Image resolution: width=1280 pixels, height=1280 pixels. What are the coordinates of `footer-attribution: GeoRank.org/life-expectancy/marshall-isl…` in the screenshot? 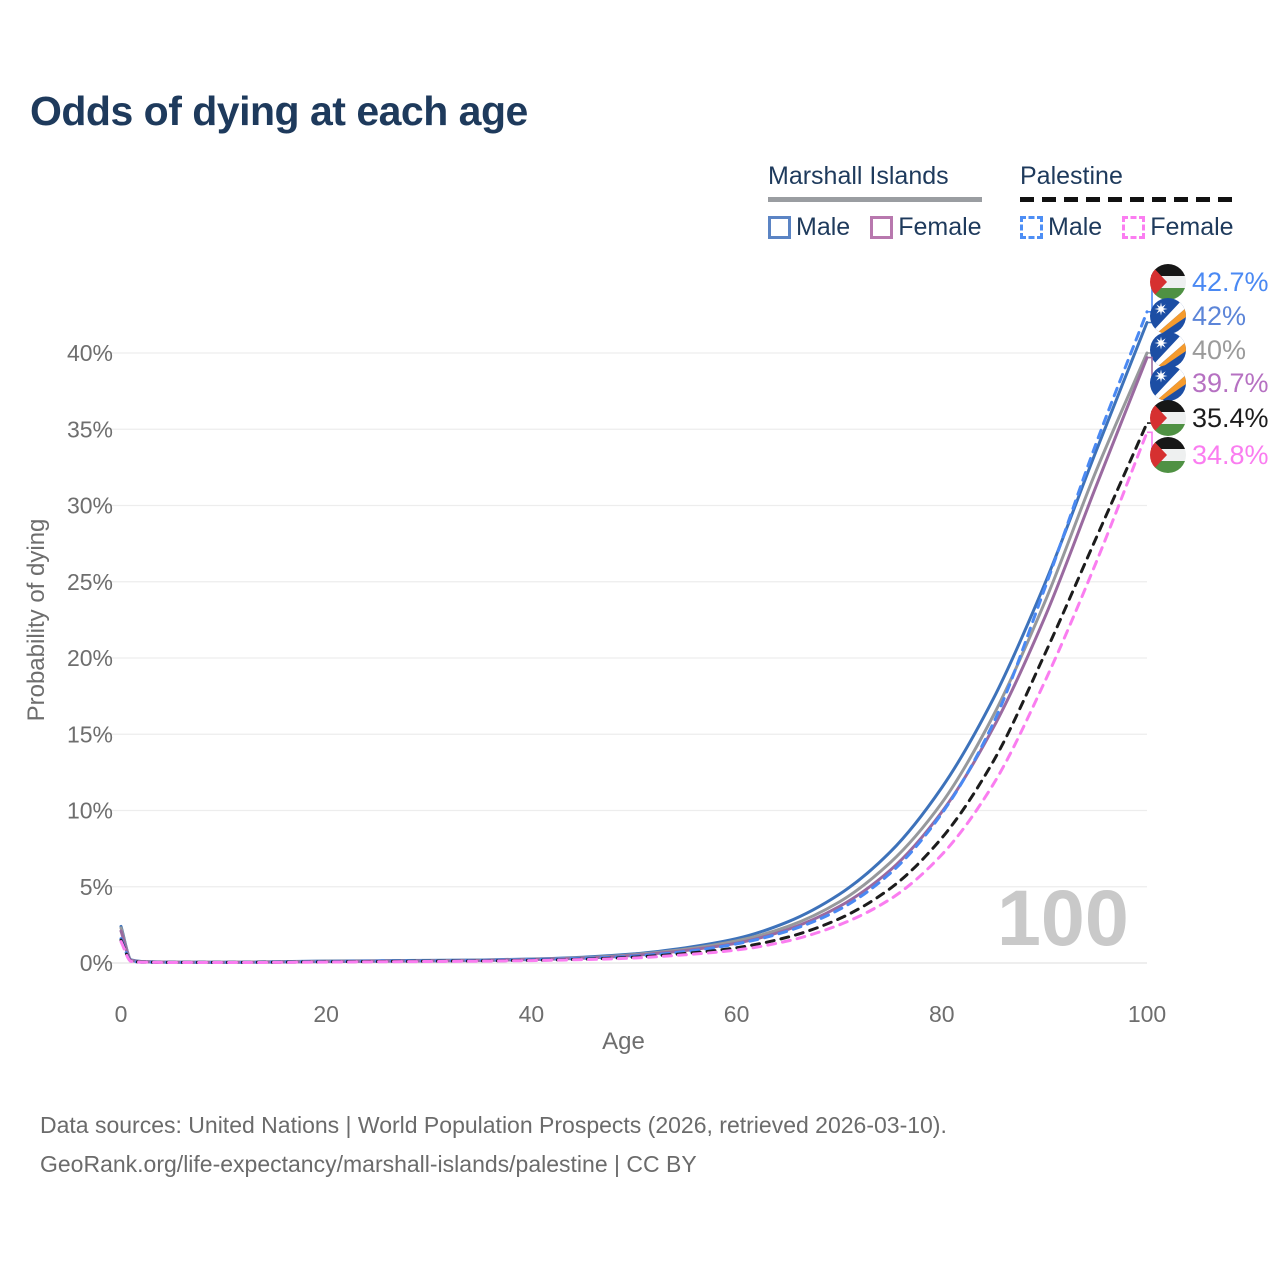 It's located at (368, 1164).